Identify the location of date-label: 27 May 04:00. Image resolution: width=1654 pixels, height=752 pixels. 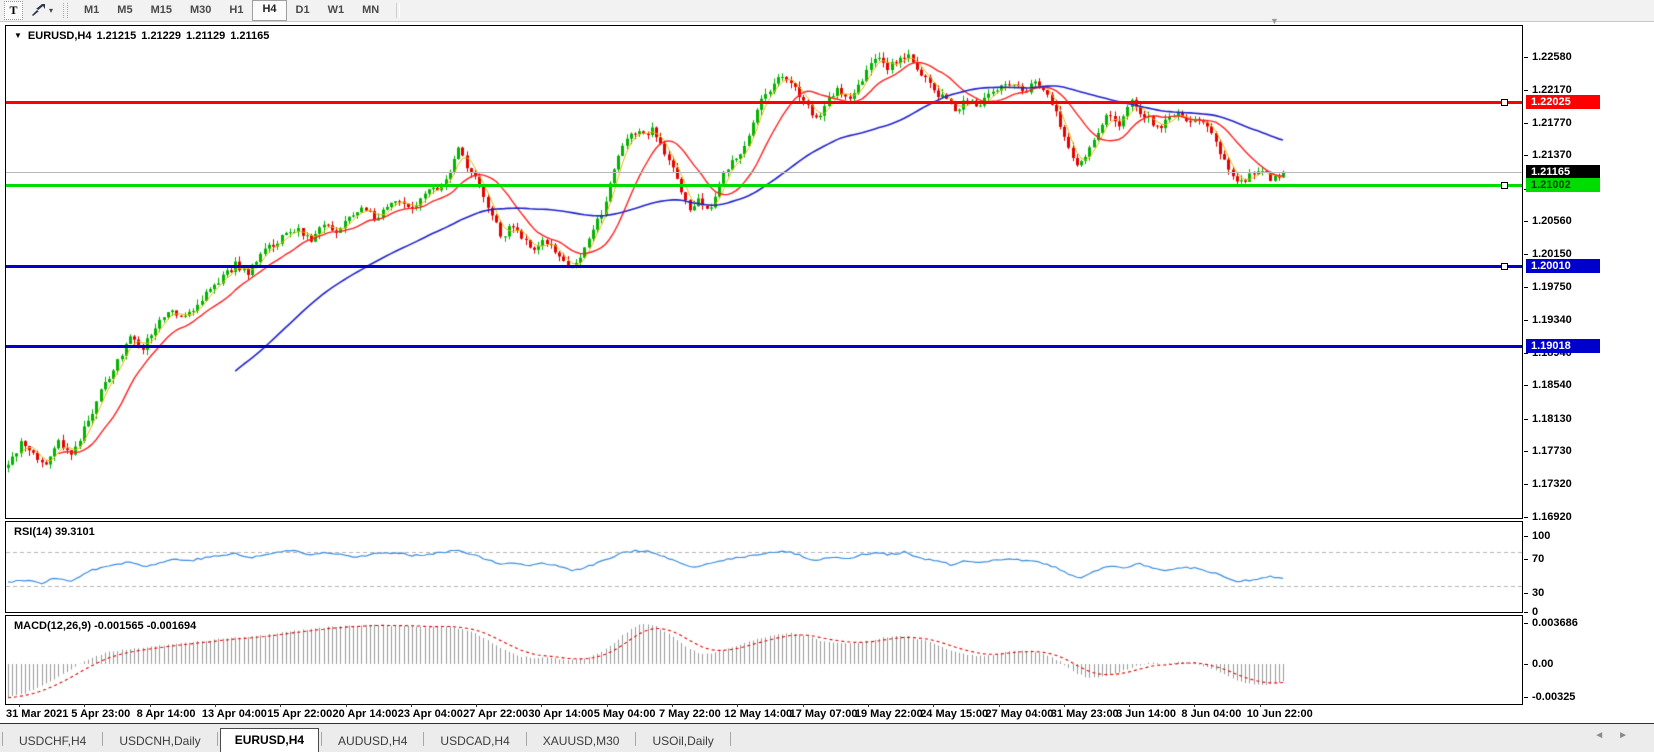
(1019, 714).